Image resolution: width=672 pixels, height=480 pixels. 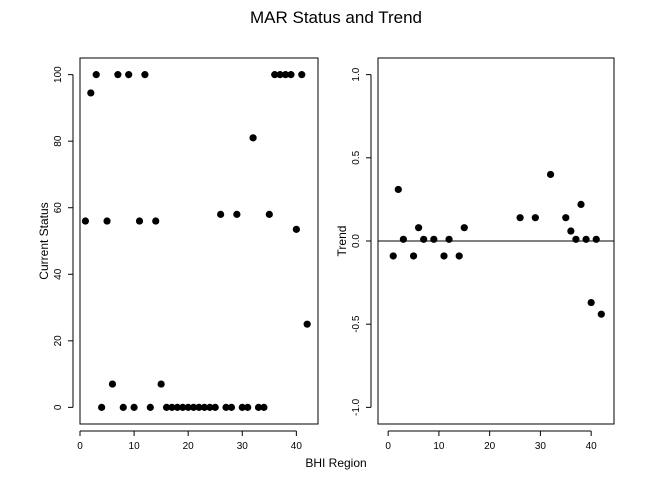 I want to click on y-tick-label: 0.0, so click(x=356, y=241).